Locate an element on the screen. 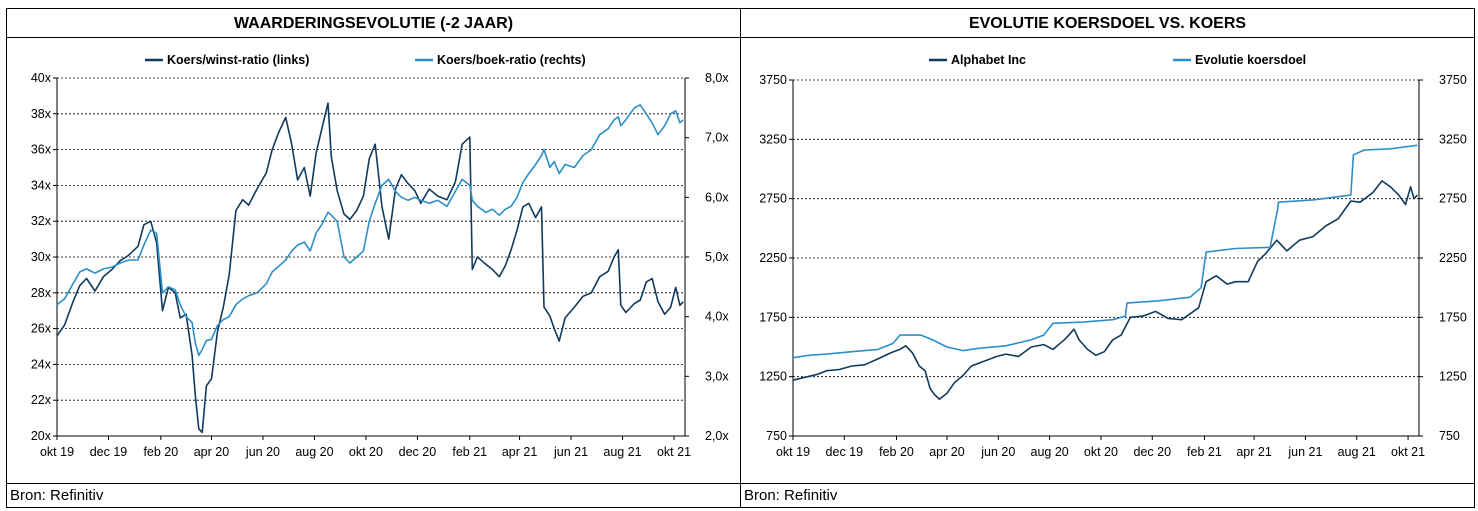 This screenshot has height=511, width=1478. y-left-tick-label: 26x is located at coordinates (41, 329).